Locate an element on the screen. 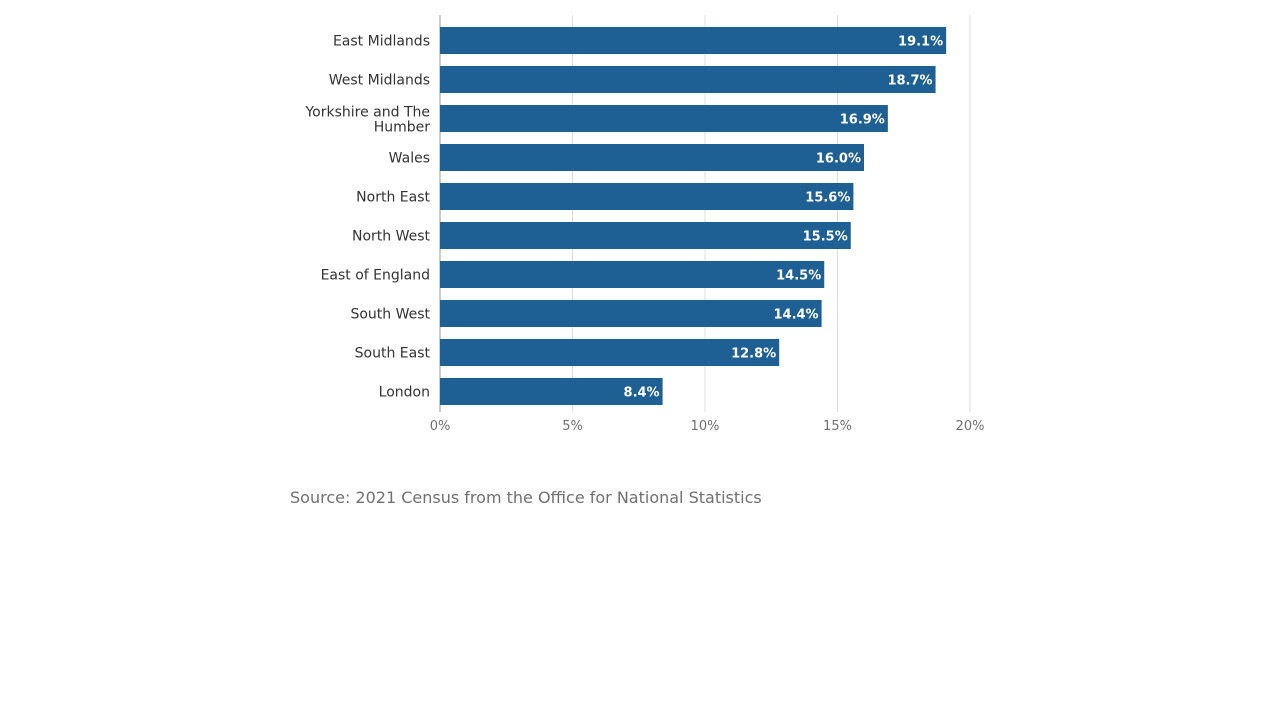  category-label: London is located at coordinates (404, 393).